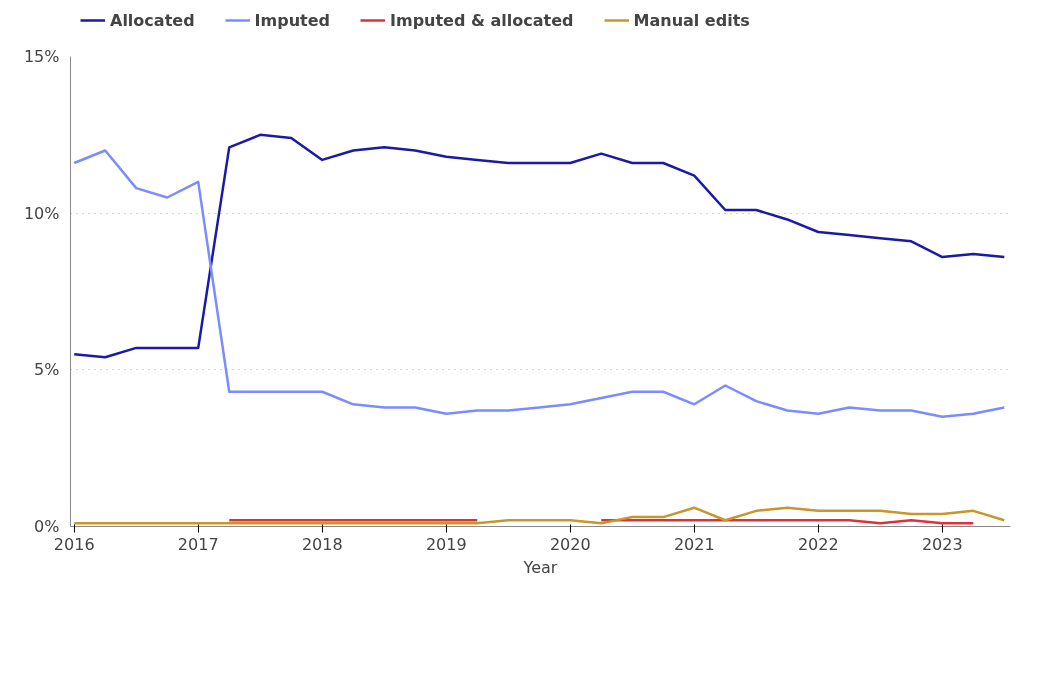 The width and height of the screenshot is (1048, 696). What do you see at coordinates (152, 20) in the screenshot?
I see `legend-label: Allocated` at bounding box center [152, 20].